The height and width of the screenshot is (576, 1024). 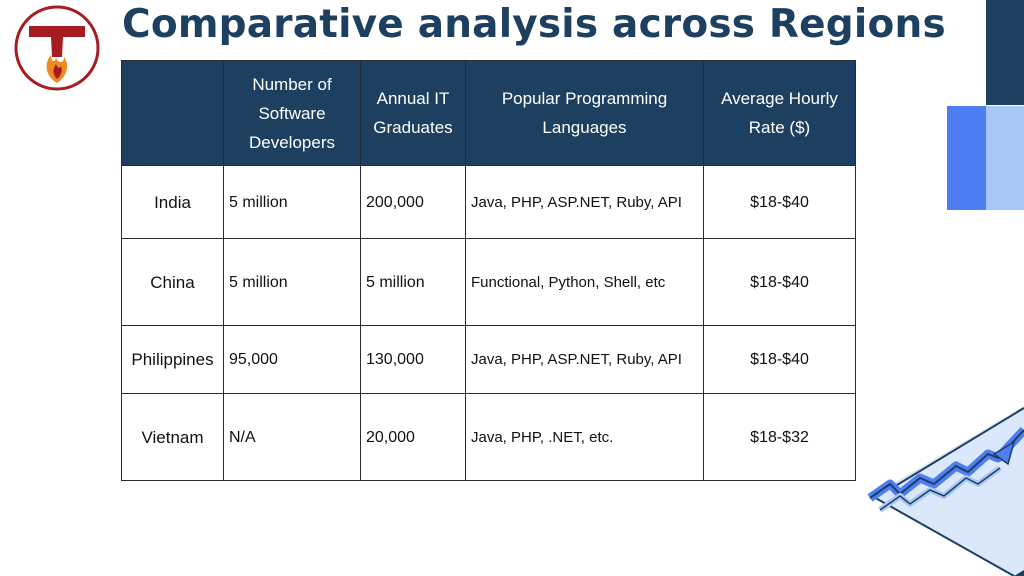 I want to click on header-graduates: Annual IT Graduates, so click(x=413, y=113).